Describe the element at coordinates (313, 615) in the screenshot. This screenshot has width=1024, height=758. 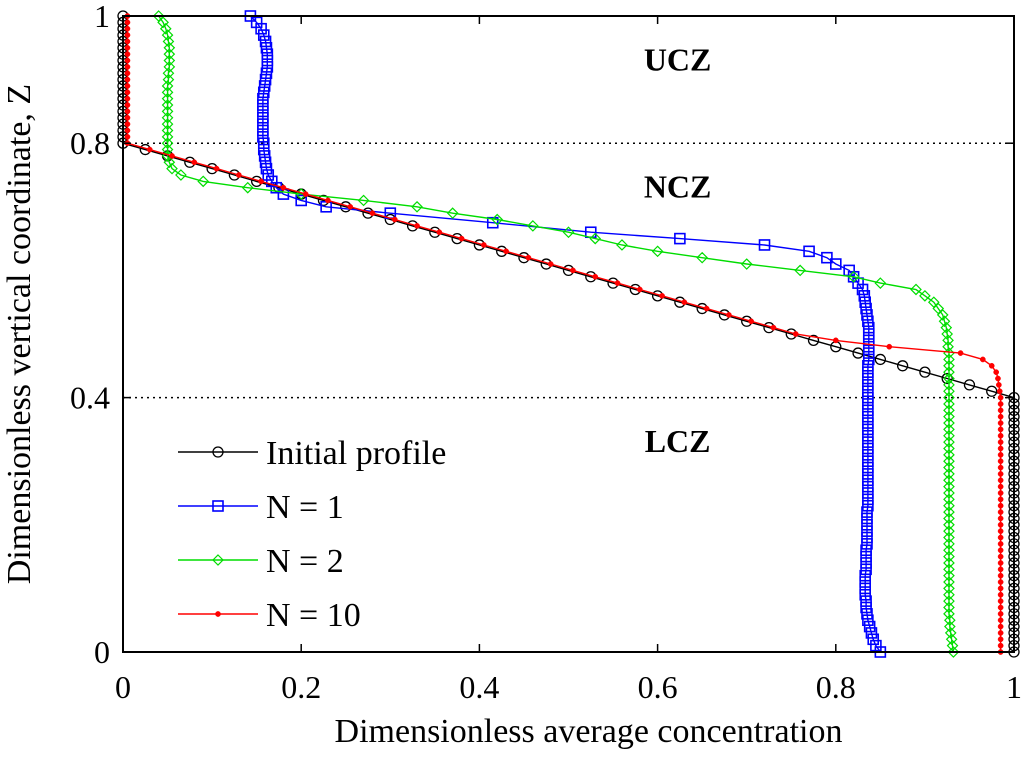
I see `legend-label: N = 10` at that location.